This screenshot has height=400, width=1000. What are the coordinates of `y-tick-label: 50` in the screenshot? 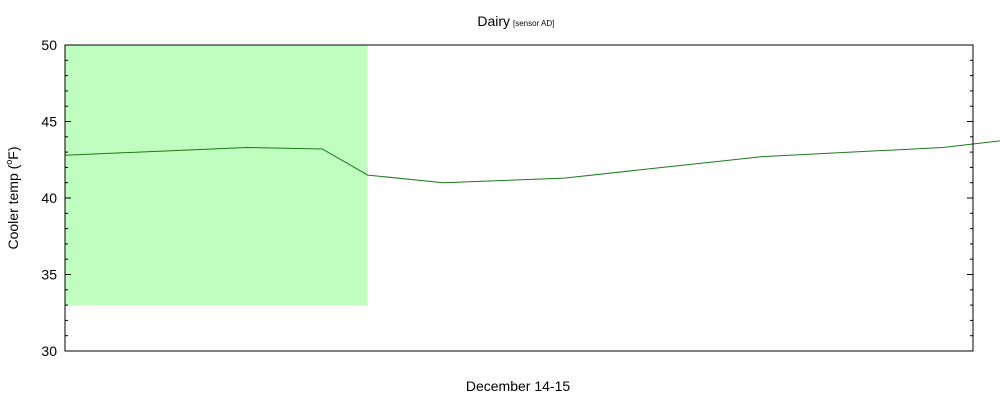 It's located at (49, 45).